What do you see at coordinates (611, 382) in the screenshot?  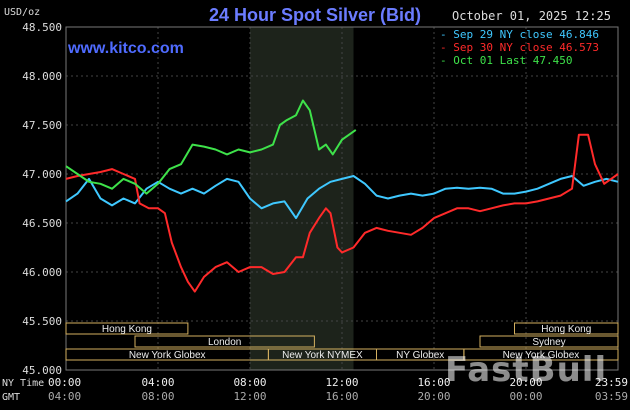 I see `x-tick-label: 23:59` at bounding box center [611, 382].